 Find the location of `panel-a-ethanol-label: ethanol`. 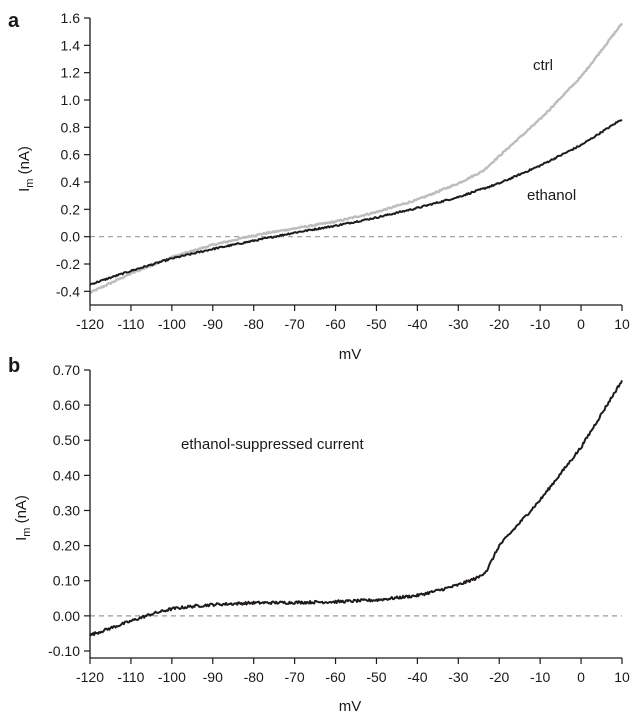

panel-a-ethanol-label: ethanol is located at coordinates (551, 195).